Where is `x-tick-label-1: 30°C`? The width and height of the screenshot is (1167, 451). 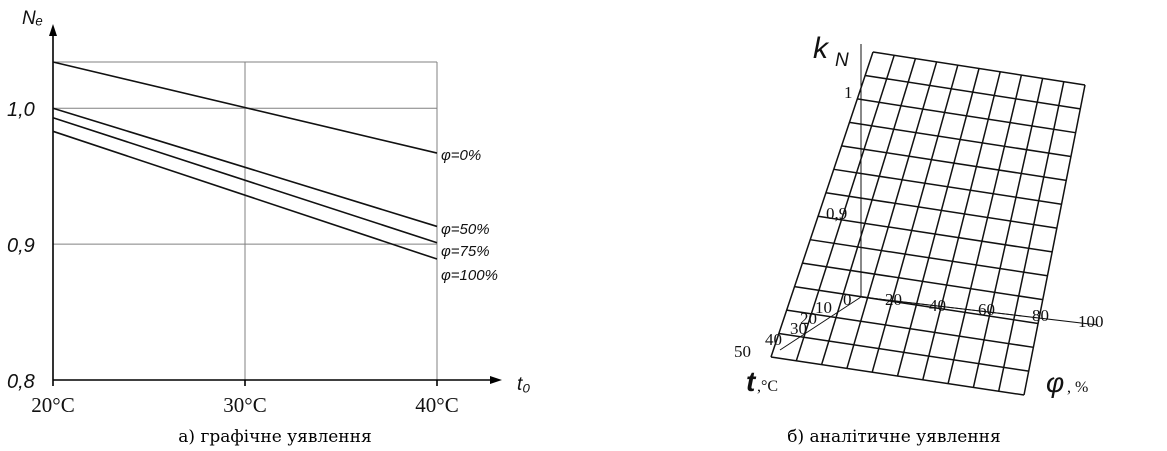 x-tick-label-1: 30°C is located at coordinates (244, 405).